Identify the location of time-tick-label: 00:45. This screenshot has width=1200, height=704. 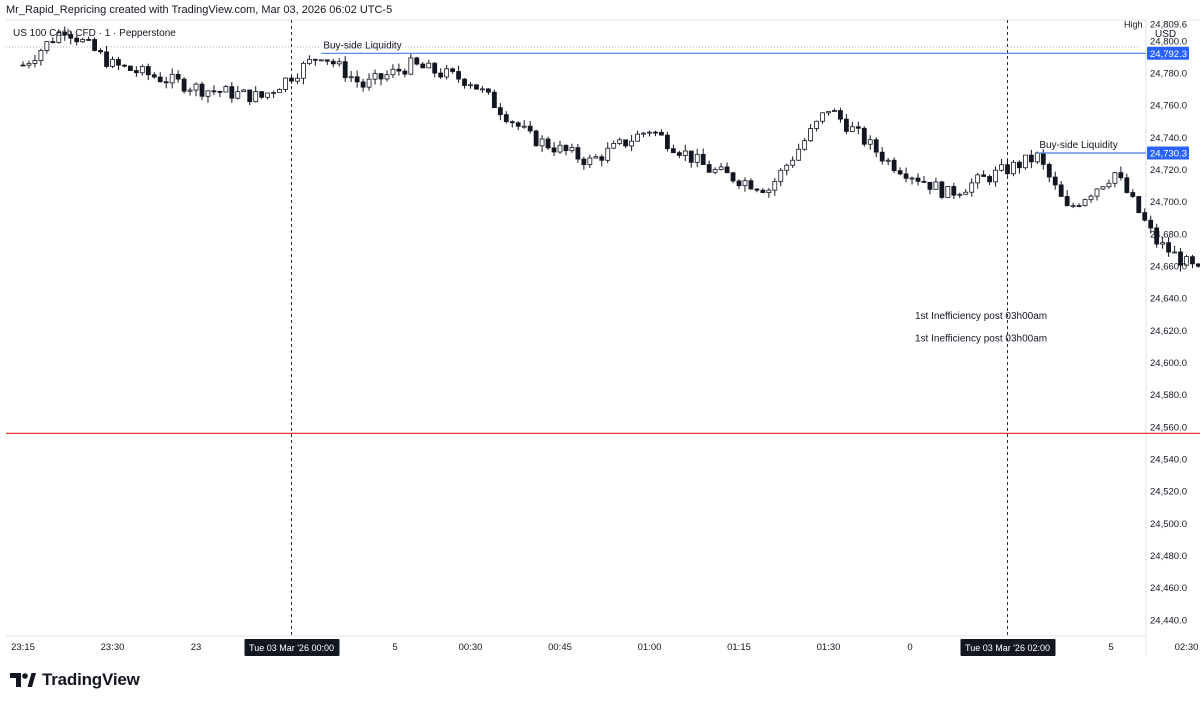
(560, 647).